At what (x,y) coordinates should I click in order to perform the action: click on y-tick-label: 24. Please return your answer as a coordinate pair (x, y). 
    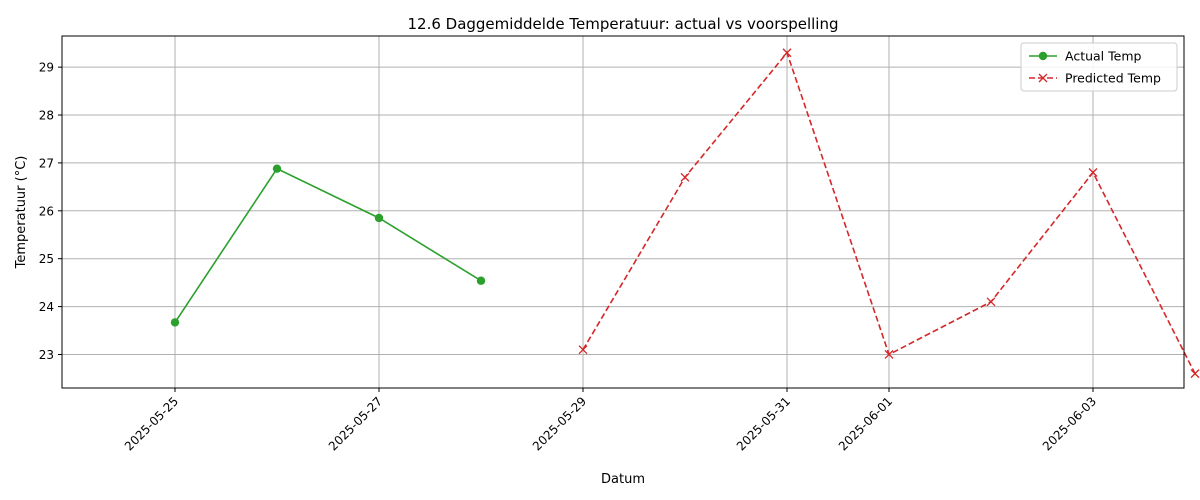
    Looking at the image, I should click on (46, 307).